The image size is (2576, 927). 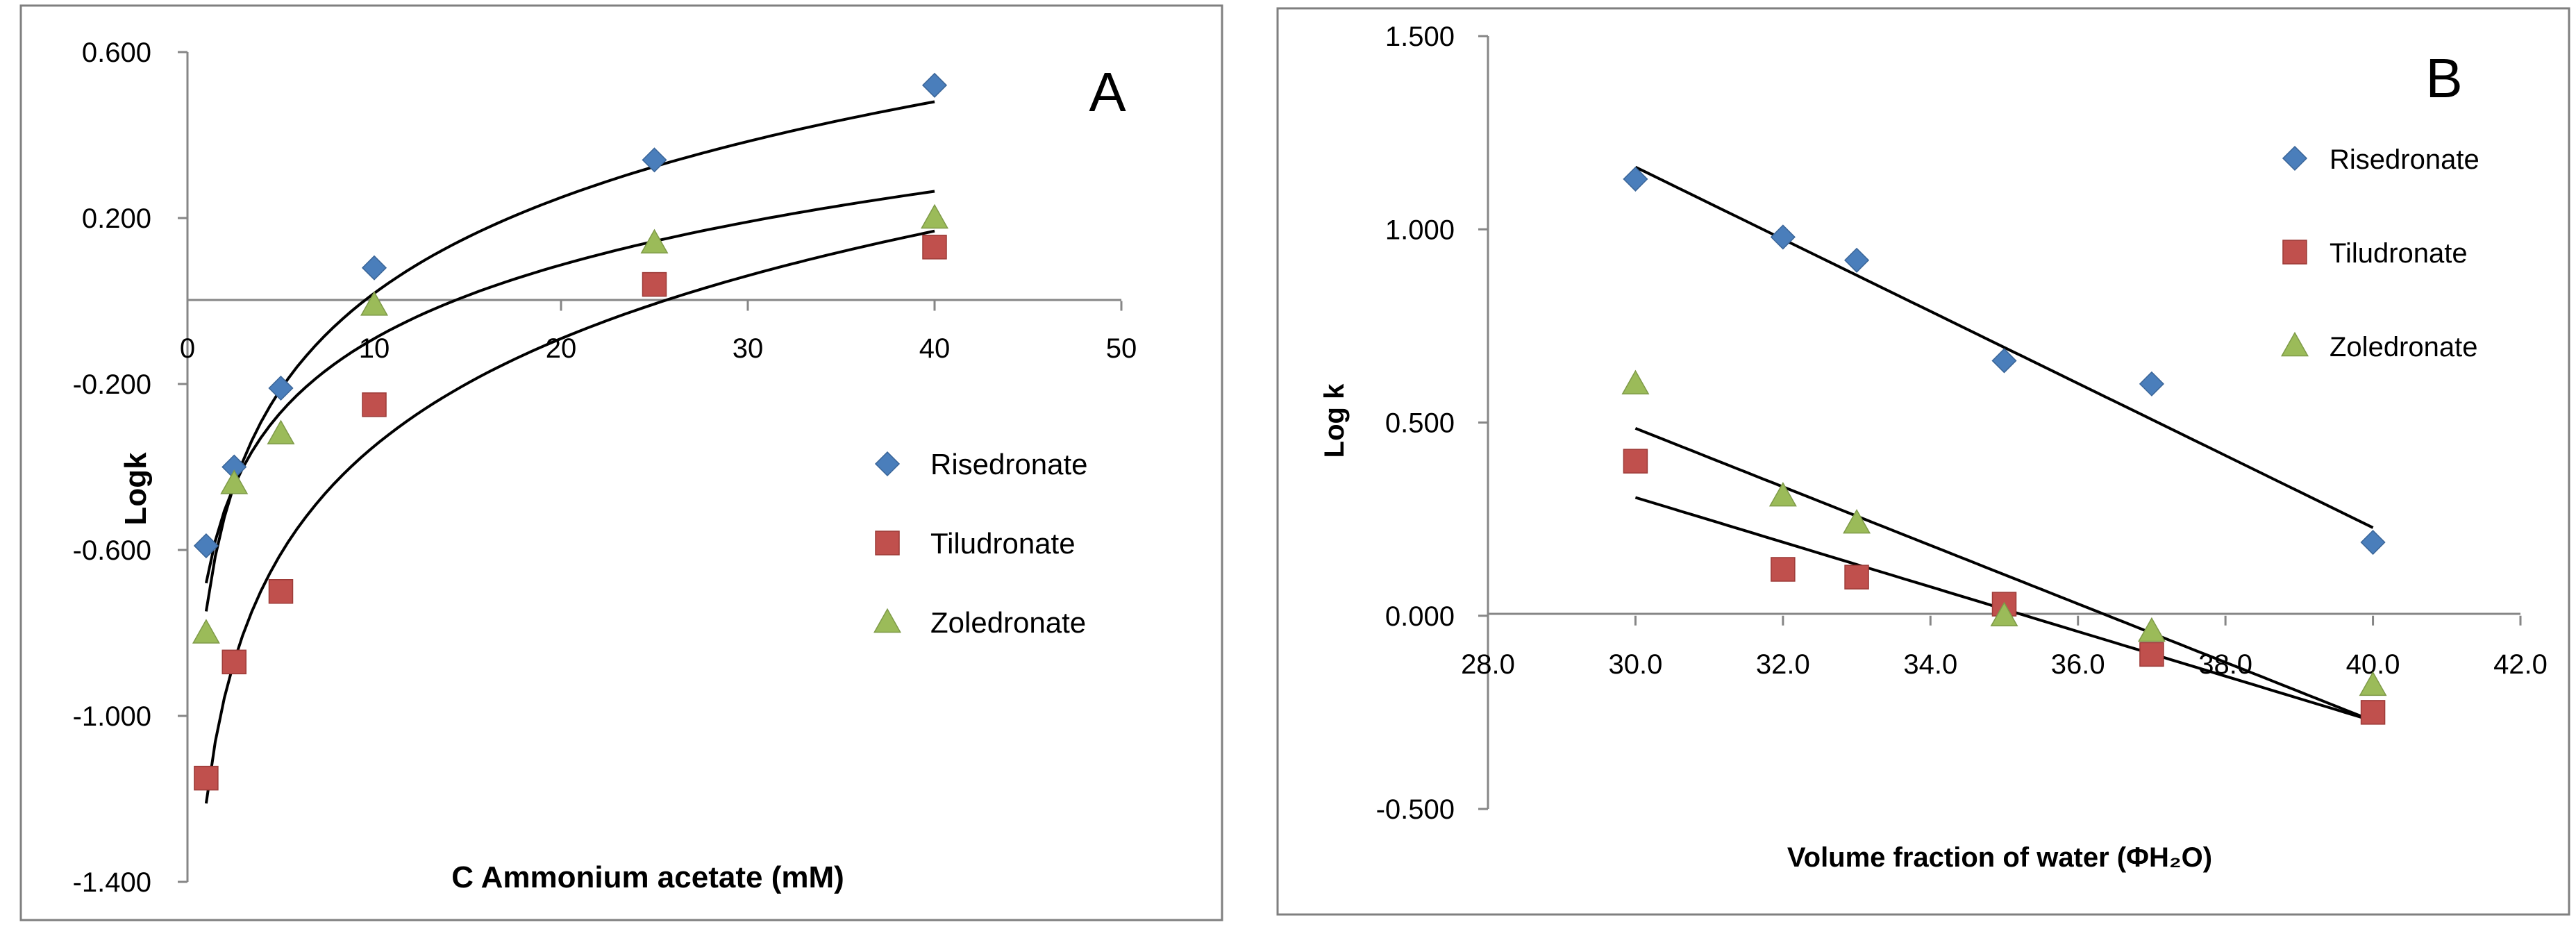 I want to click on panel-a-legend: Risedronate Tiludronate Zoledronate, so click(x=980, y=544).